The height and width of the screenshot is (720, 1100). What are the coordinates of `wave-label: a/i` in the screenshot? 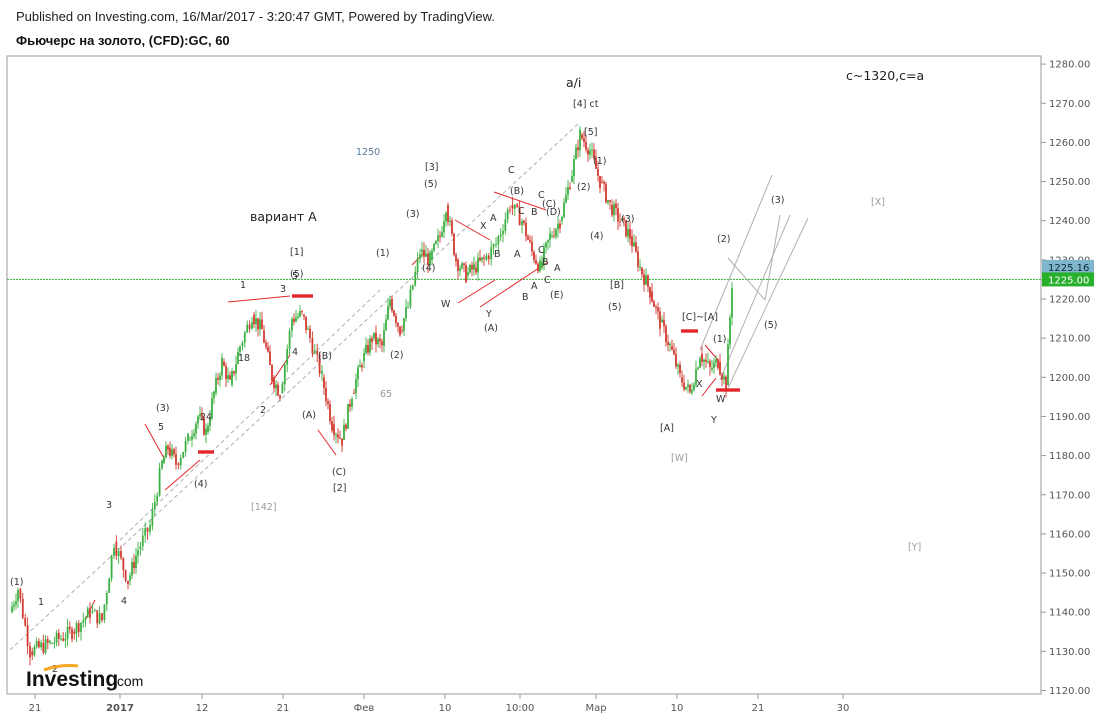 It's located at (573, 82).